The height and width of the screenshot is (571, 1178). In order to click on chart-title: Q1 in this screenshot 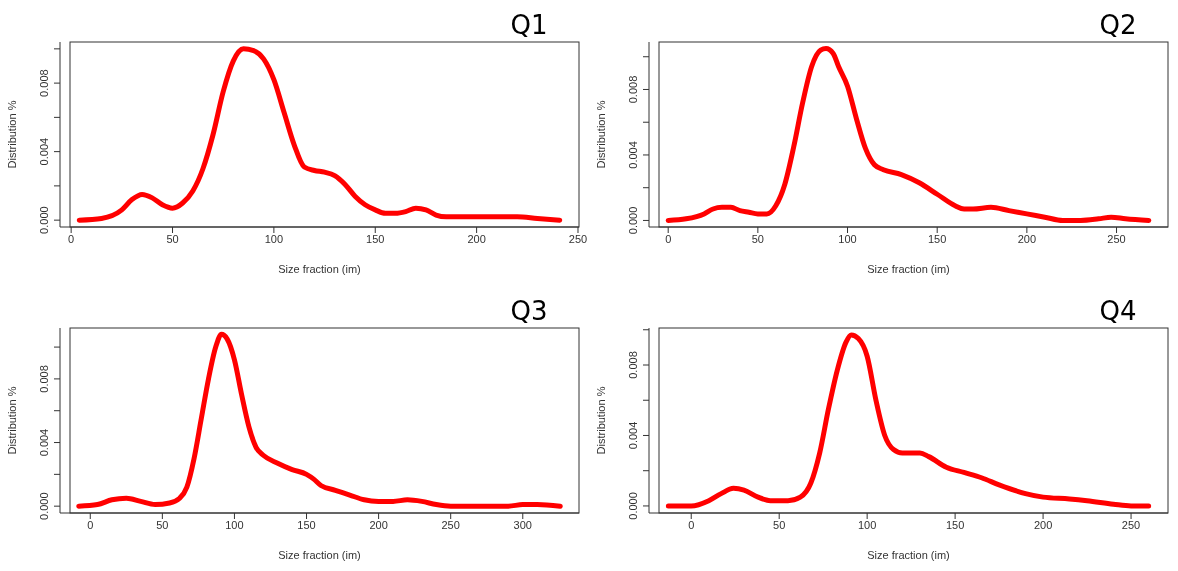, I will do `click(529, 25)`.